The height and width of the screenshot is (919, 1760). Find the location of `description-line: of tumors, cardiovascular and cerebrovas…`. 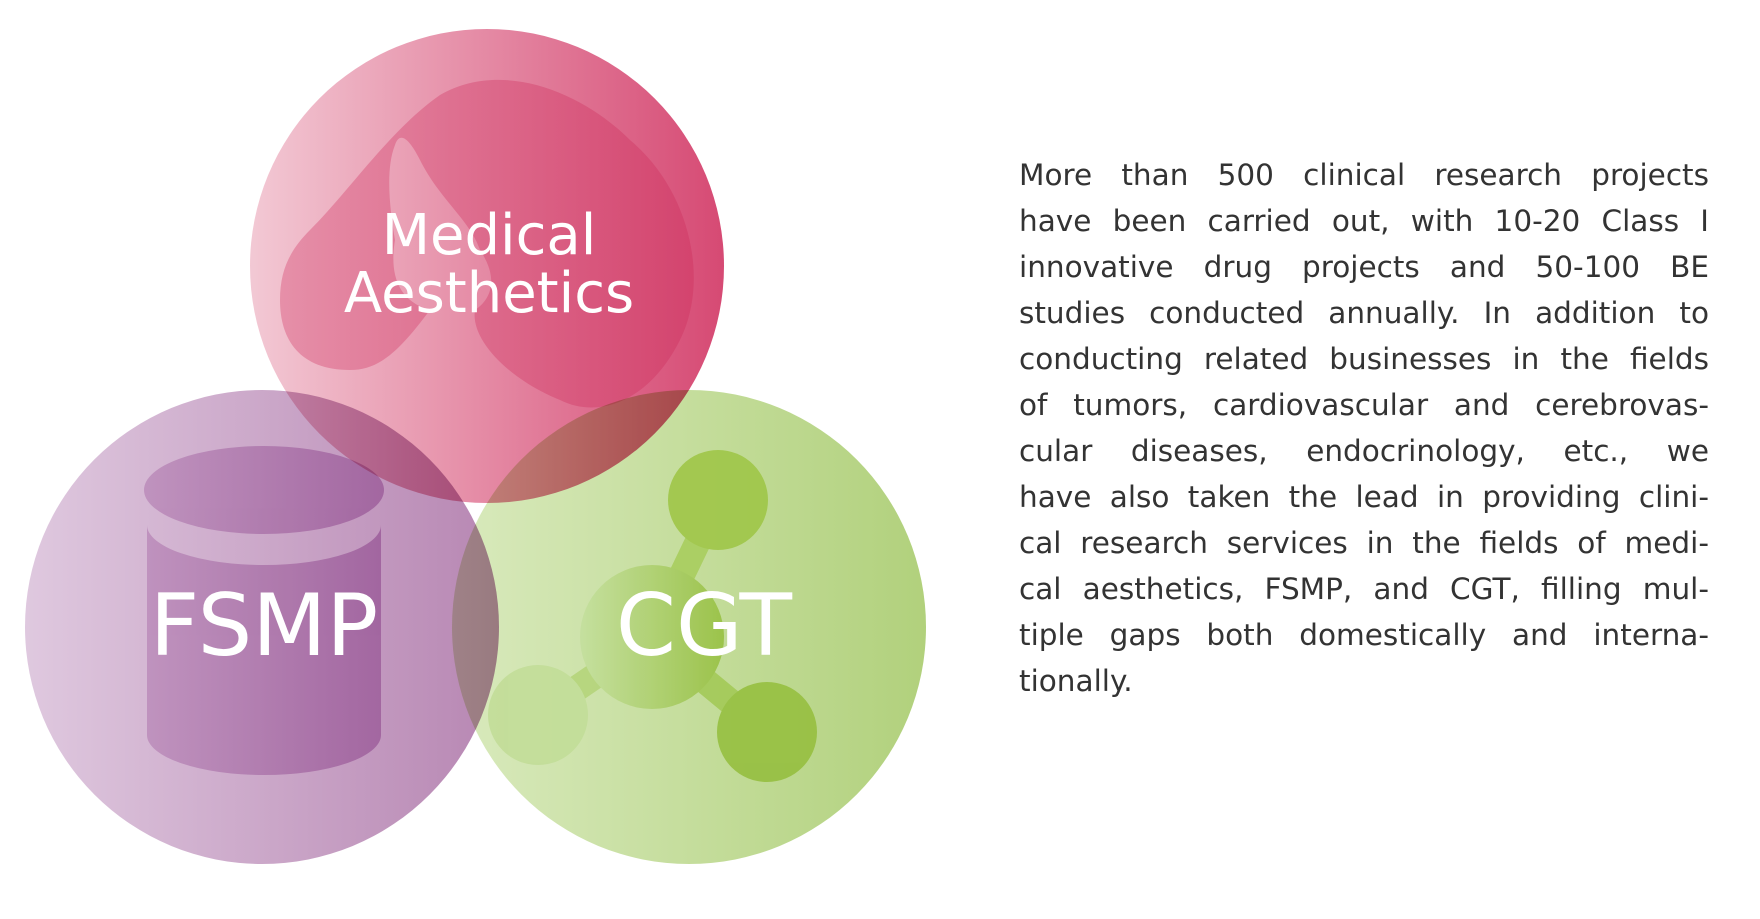

description-line: of tumors, cardiovascular and cerebrovas… is located at coordinates (1364, 405).